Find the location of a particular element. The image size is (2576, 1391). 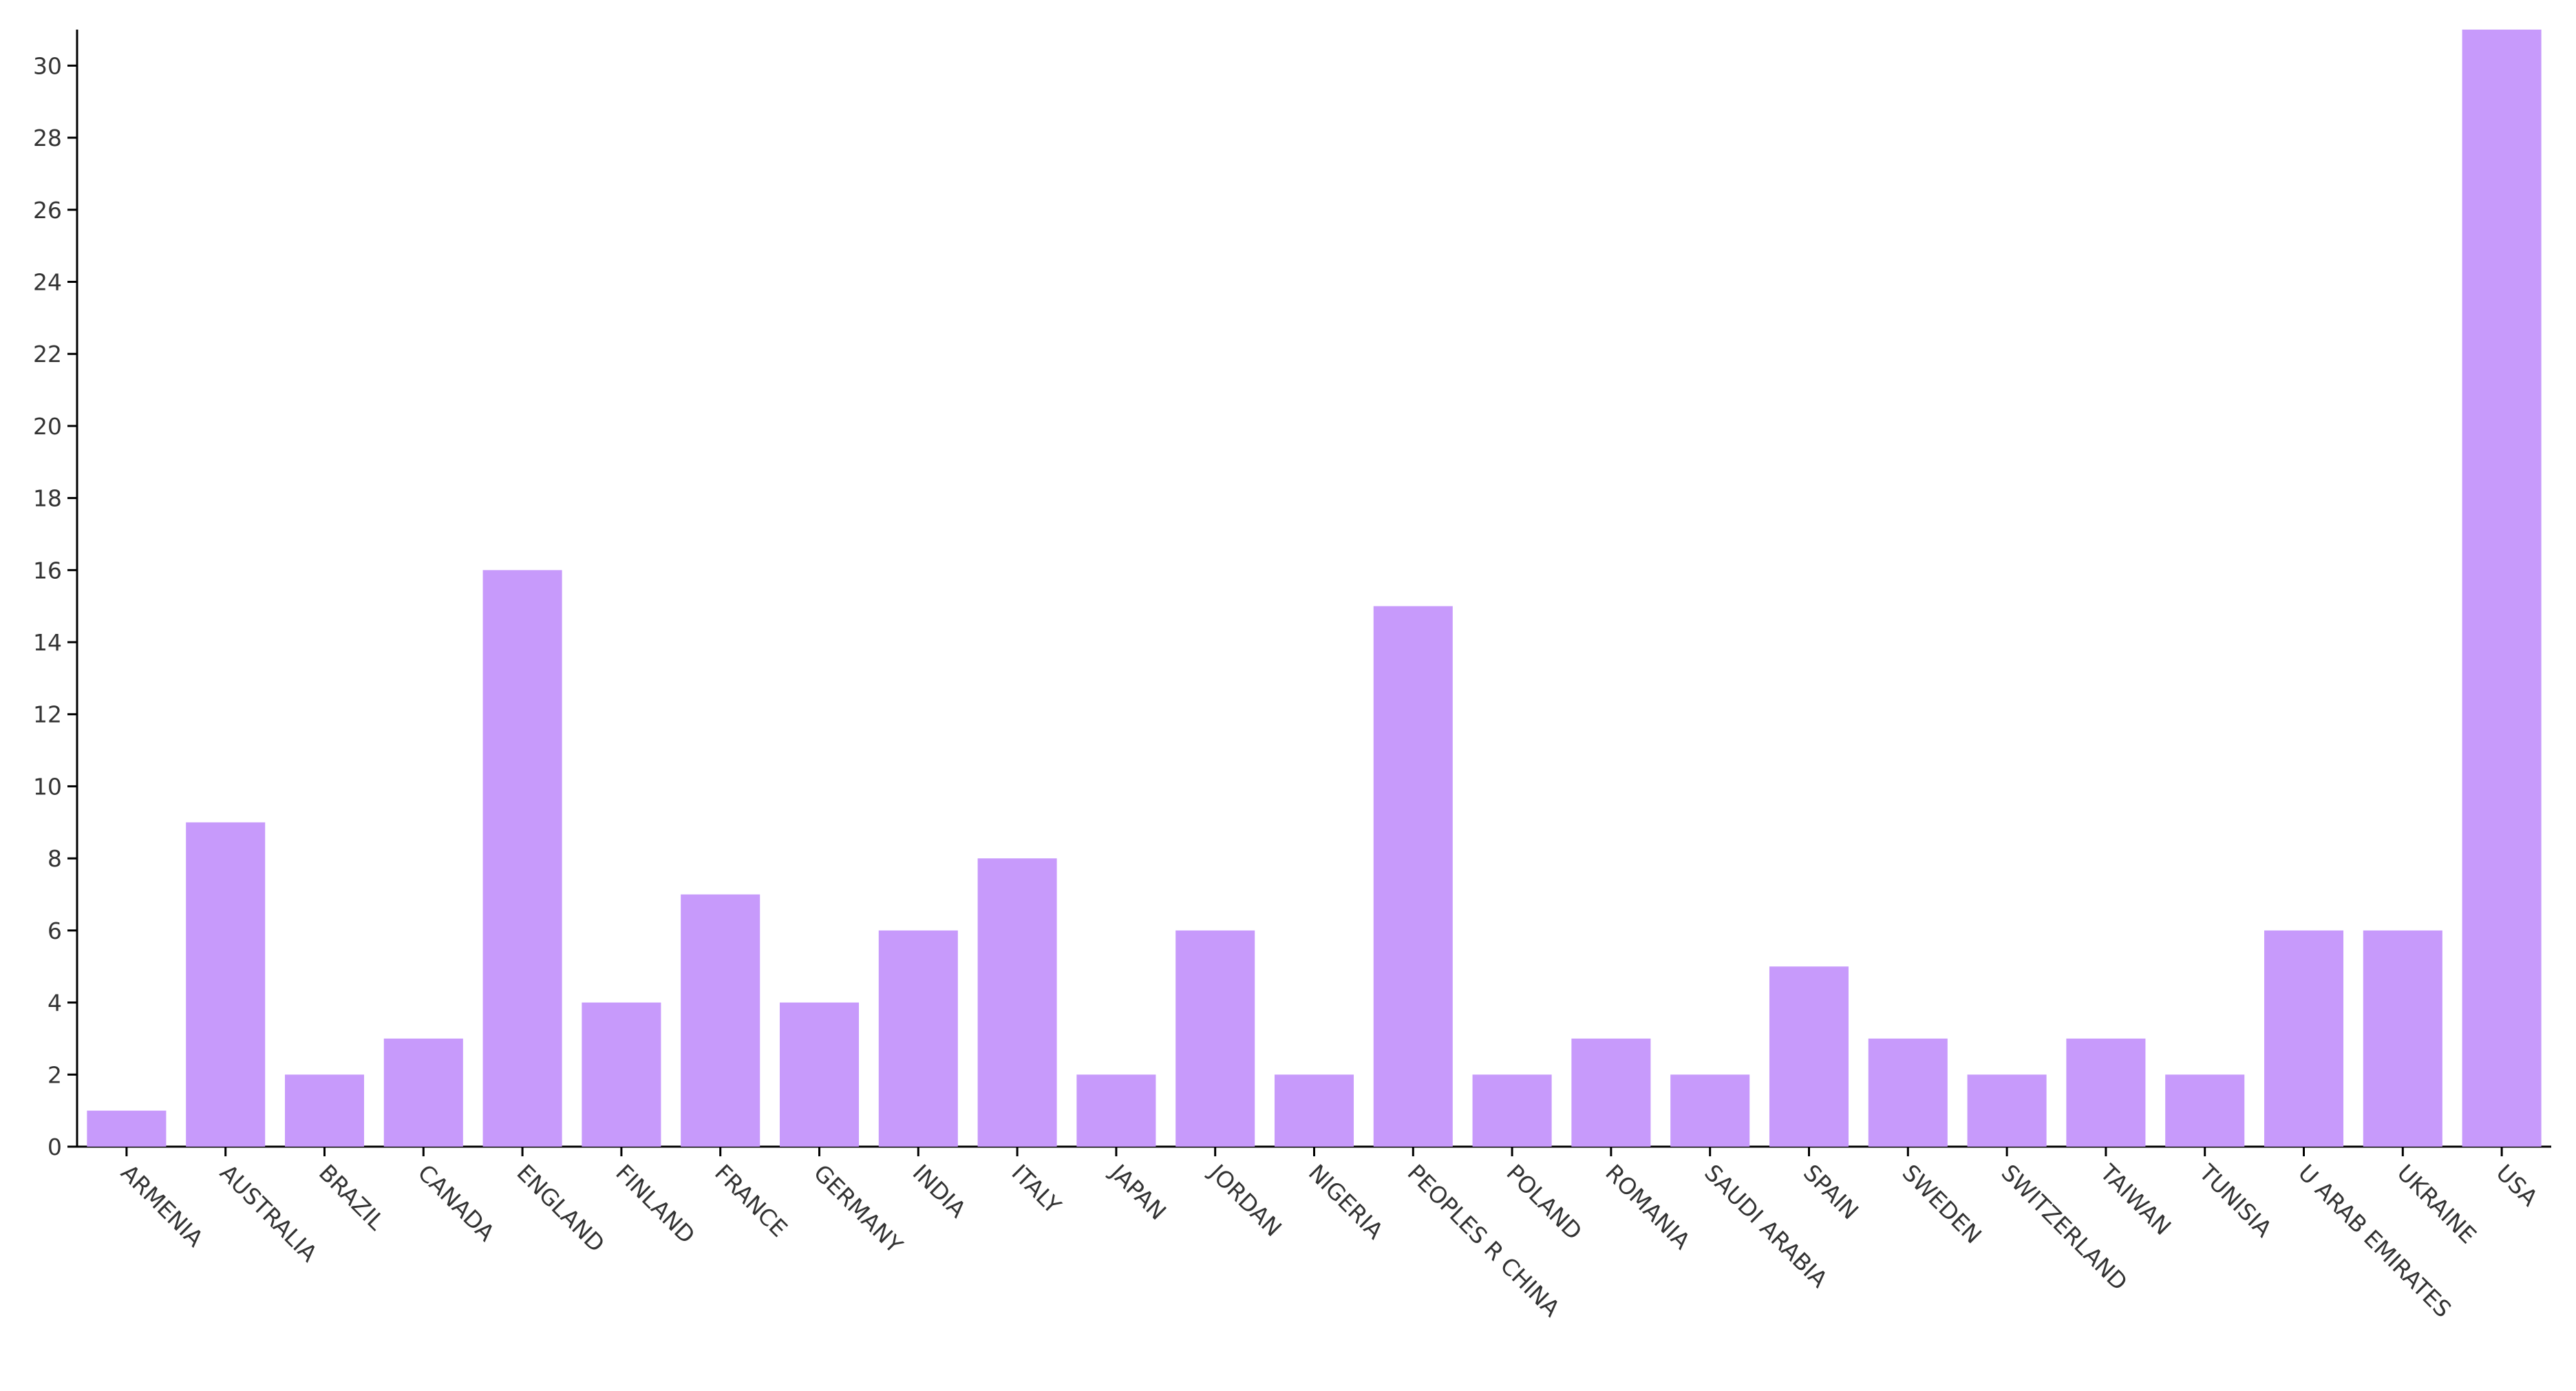

y-tick-label: 10 is located at coordinates (47, 786).